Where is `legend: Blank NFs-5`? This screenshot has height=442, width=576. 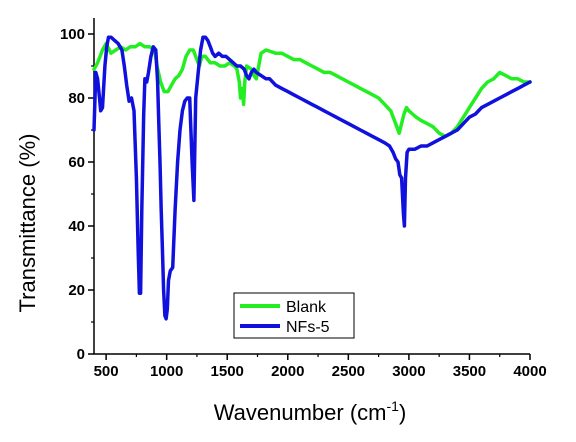
legend: Blank NFs-5 is located at coordinates (294, 315).